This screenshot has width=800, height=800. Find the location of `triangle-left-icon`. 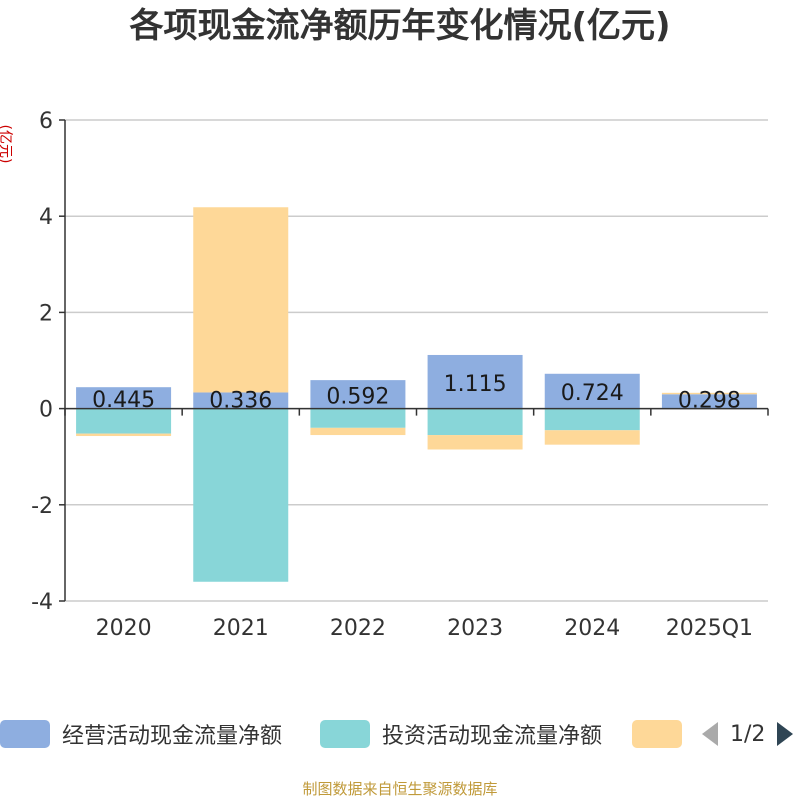

triangle-left-icon is located at coordinates (710, 734).